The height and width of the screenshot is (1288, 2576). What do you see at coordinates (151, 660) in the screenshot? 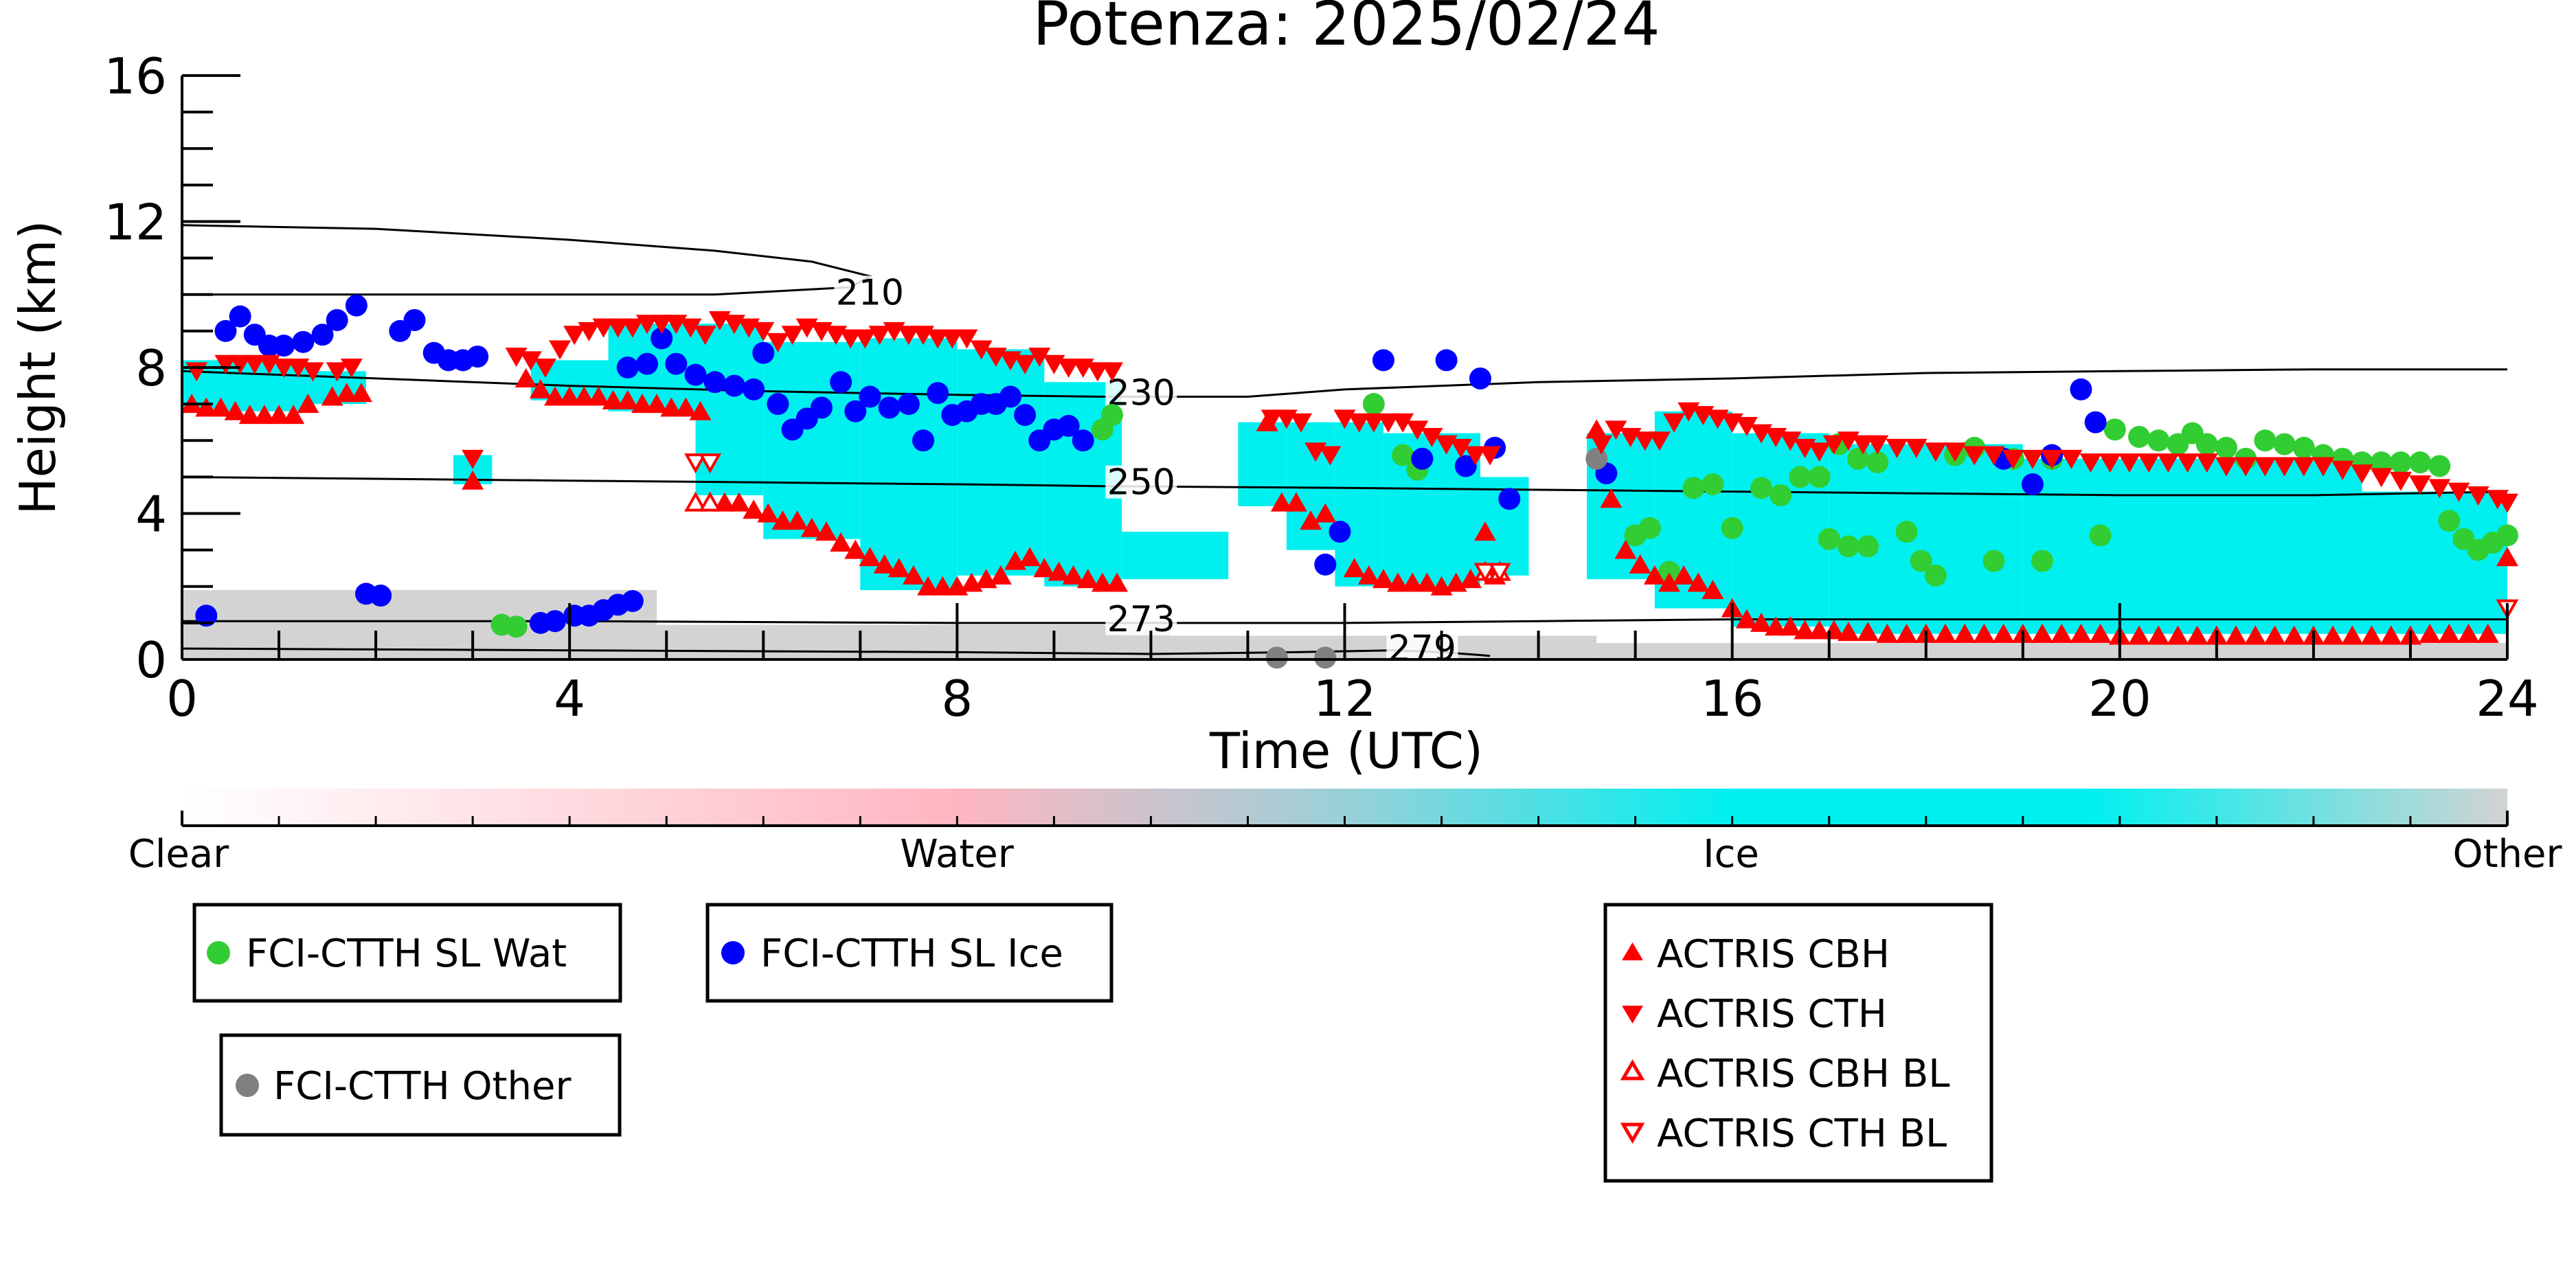
I see `y-tick-label-0: 0` at bounding box center [151, 660].